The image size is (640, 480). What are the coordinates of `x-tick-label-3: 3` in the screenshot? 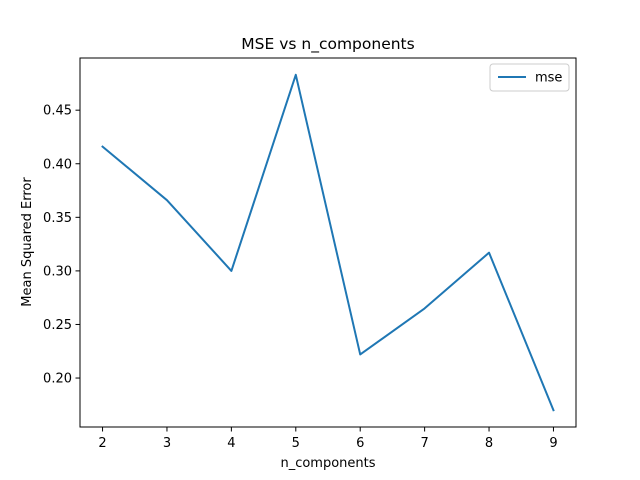 It's located at (167, 443).